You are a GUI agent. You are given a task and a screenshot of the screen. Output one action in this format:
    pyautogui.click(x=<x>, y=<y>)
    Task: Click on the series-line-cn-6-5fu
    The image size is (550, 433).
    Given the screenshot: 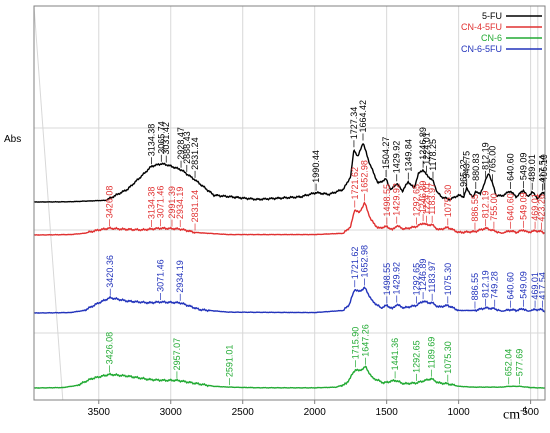 What is the action you would take?
    pyautogui.click(x=289, y=300)
    